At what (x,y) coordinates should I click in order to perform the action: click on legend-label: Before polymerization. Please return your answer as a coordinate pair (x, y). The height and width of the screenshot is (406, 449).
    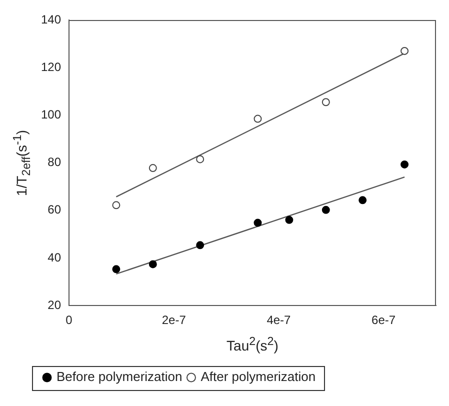
    Looking at the image, I should click on (119, 376).